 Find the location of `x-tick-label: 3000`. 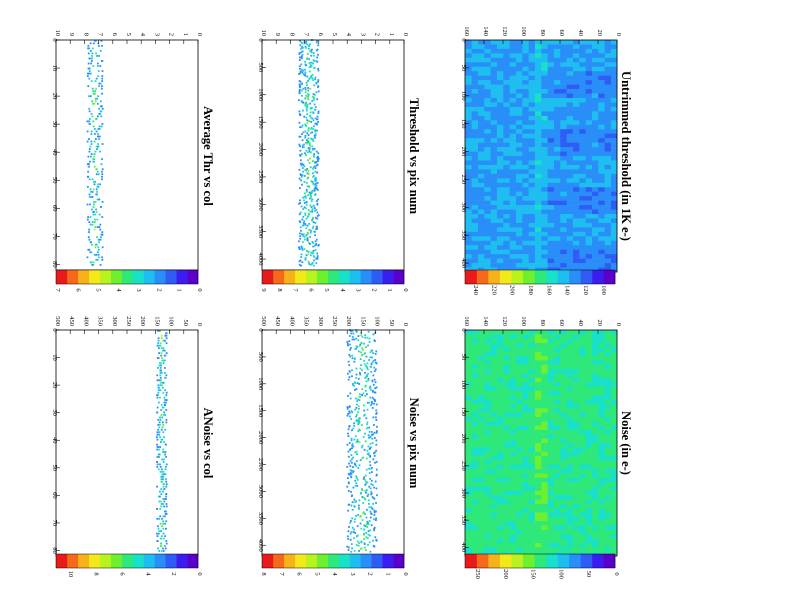

x-tick-label: 3000 is located at coordinates (260, 204).